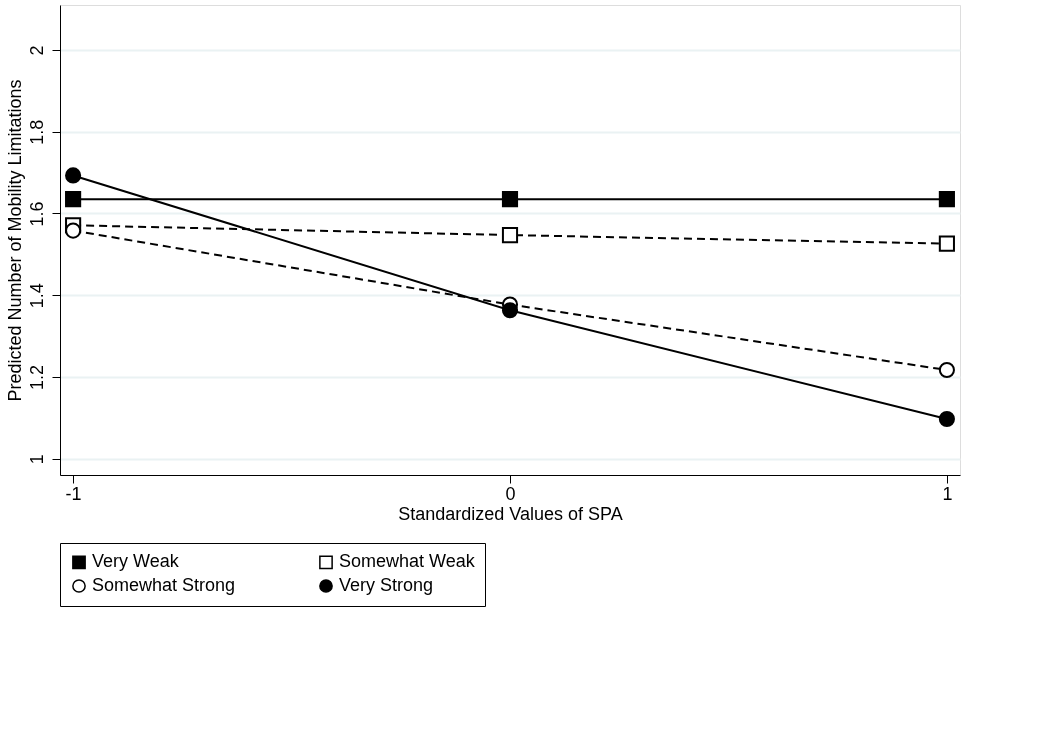 The image size is (1063, 738). I want to click on y-axis-title: Predicted Number of Mobility Limitations, so click(14, 240).